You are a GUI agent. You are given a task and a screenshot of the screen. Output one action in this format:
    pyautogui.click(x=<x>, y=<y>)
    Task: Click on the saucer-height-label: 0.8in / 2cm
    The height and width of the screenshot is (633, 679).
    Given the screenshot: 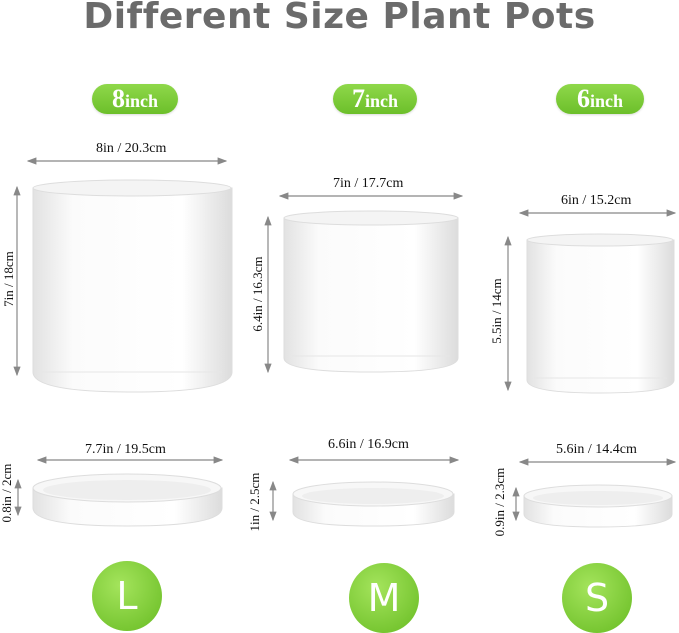 What is the action you would take?
    pyautogui.click(x=7, y=493)
    